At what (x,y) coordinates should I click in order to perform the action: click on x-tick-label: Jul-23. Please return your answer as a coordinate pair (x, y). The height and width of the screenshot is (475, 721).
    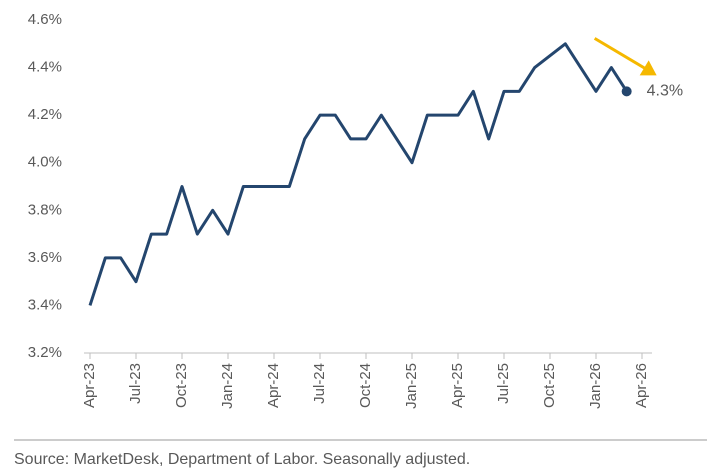
    Looking at the image, I should click on (135, 383).